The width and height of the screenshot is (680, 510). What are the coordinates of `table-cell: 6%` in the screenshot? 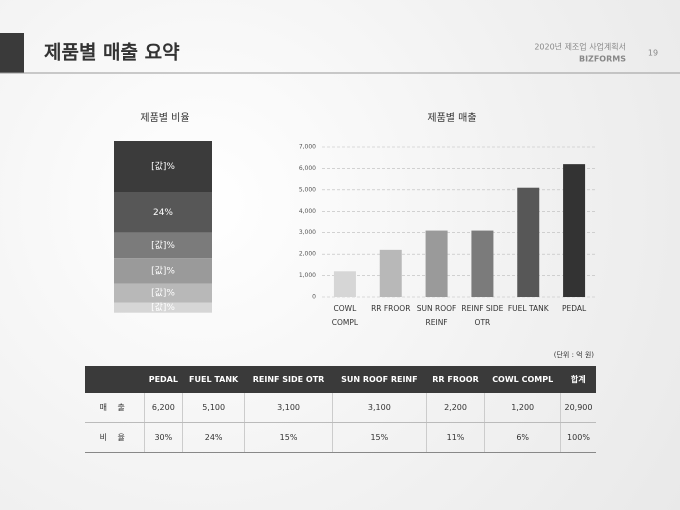 It's located at (522, 437).